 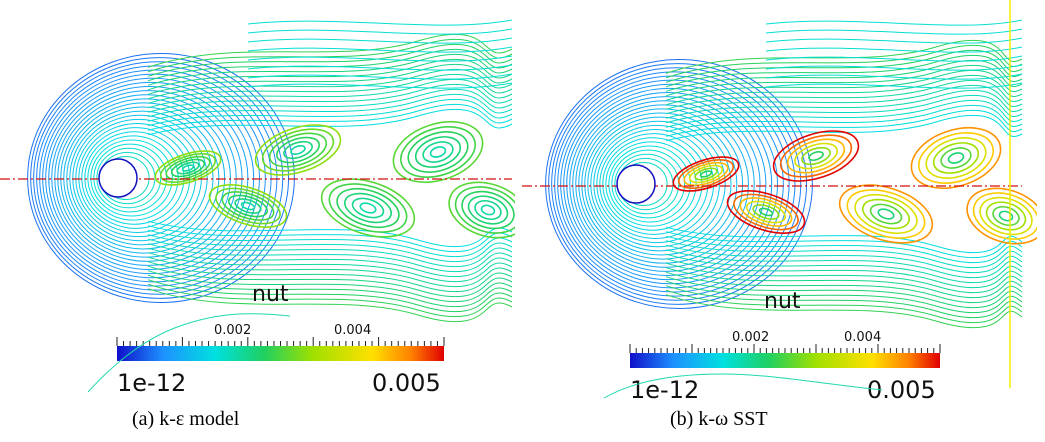 What do you see at coordinates (719, 419) in the screenshot?
I see `caption: (b) k-ω SST` at bounding box center [719, 419].